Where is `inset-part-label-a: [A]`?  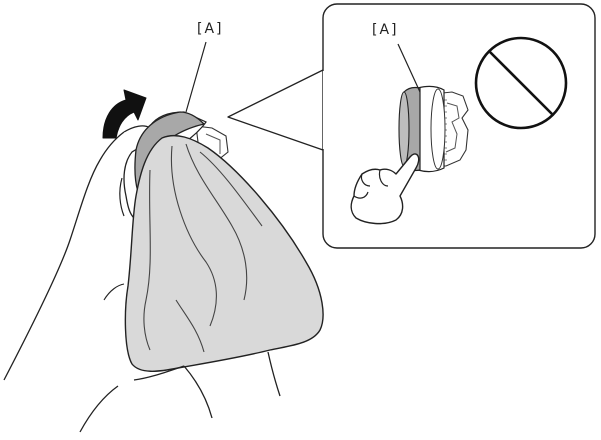
inset-part-label-a: [A] is located at coordinates (385, 30).